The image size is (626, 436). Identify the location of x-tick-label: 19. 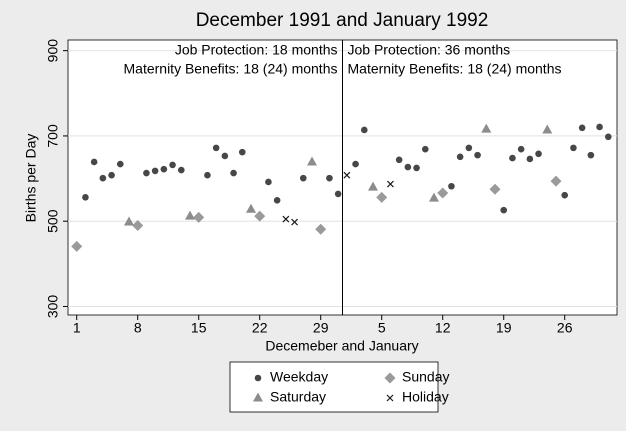
(504, 328).